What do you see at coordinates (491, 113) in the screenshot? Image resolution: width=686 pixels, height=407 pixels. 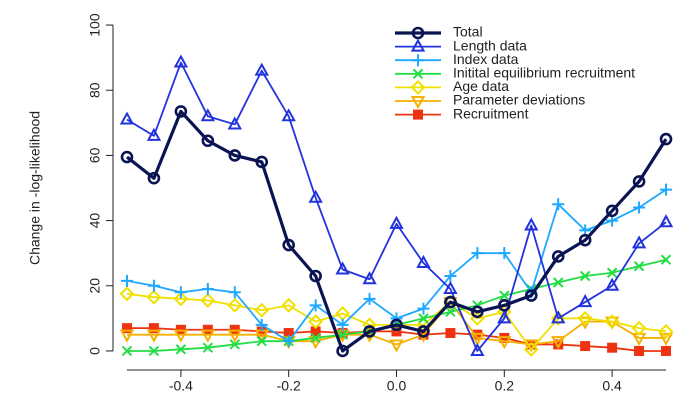 I see `legend-label: Recruitment` at bounding box center [491, 113].